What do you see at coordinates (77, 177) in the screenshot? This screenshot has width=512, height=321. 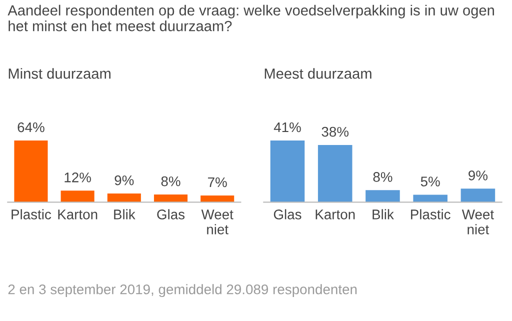 I see `data-label: 12%` at bounding box center [77, 177].